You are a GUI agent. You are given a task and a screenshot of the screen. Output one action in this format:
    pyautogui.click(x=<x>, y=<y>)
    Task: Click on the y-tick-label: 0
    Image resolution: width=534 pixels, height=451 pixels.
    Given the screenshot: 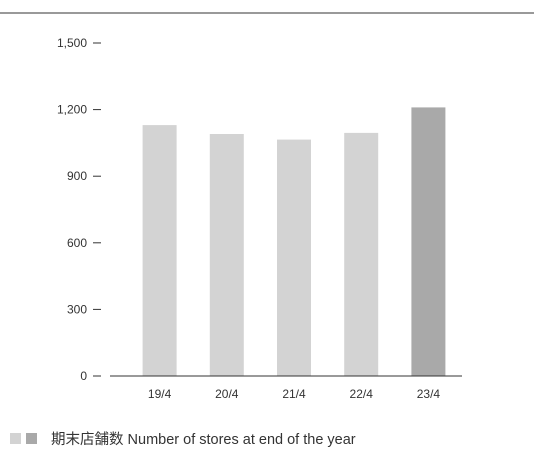 What is the action you would take?
    pyautogui.click(x=83, y=376)
    